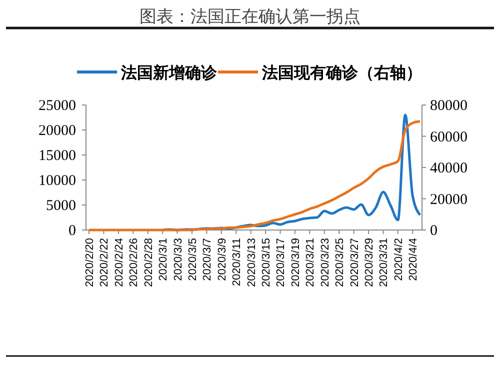 This screenshot has height=389, width=500. What do you see at coordinates (252, 262) in the screenshot?
I see `x-tick-label: 2020/3/13` at bounding box center [252, 262].